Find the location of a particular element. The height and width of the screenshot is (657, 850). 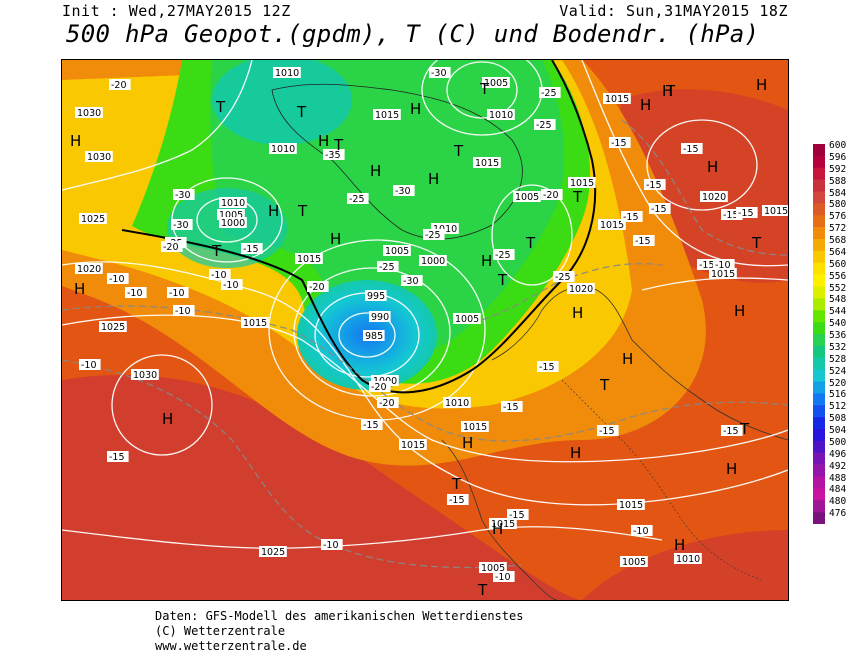

legend-value: 556 is located at coordinates (838, 276).